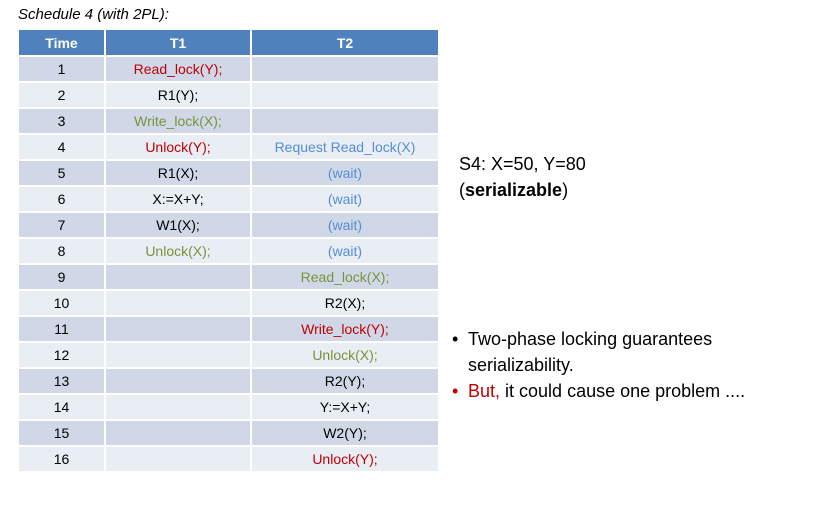 The image size is (829, 516). What do you see at coordinates (178, 95) in the screenshot?
I see `t1-cell: R1(Y);` at bounding box center [178, 95].